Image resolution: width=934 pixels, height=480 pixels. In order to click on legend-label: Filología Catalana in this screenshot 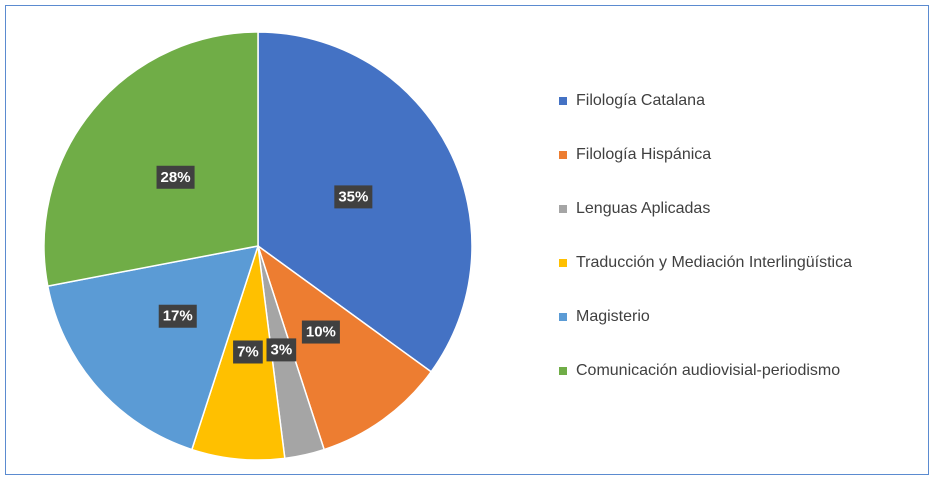, I will do `click(640, 100)`.